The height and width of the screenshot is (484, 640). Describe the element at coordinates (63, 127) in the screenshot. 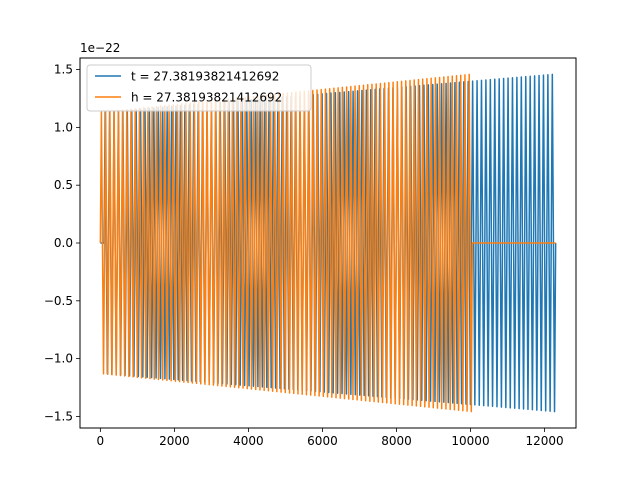

I see `y-tick-label: 1.0` at that location.